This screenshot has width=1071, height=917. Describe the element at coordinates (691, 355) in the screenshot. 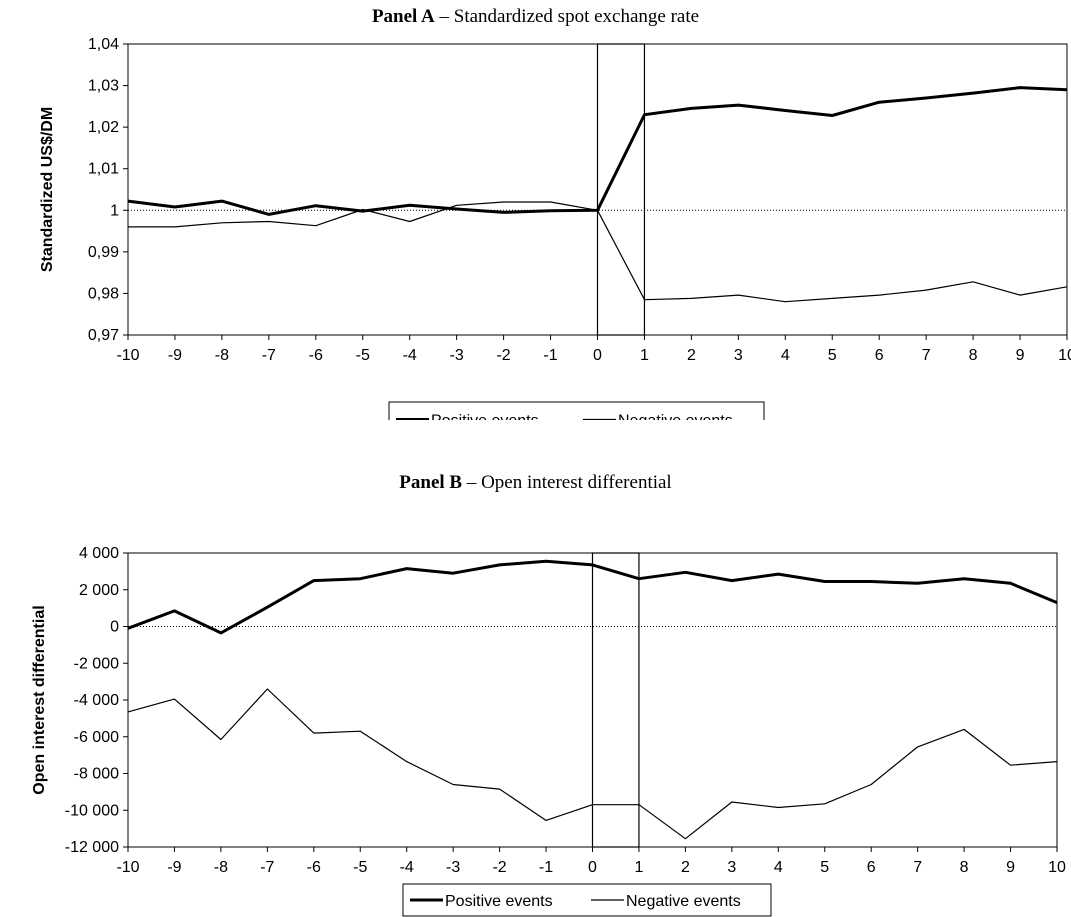

I see `panel-a-x-tick-label: 2` at that location.